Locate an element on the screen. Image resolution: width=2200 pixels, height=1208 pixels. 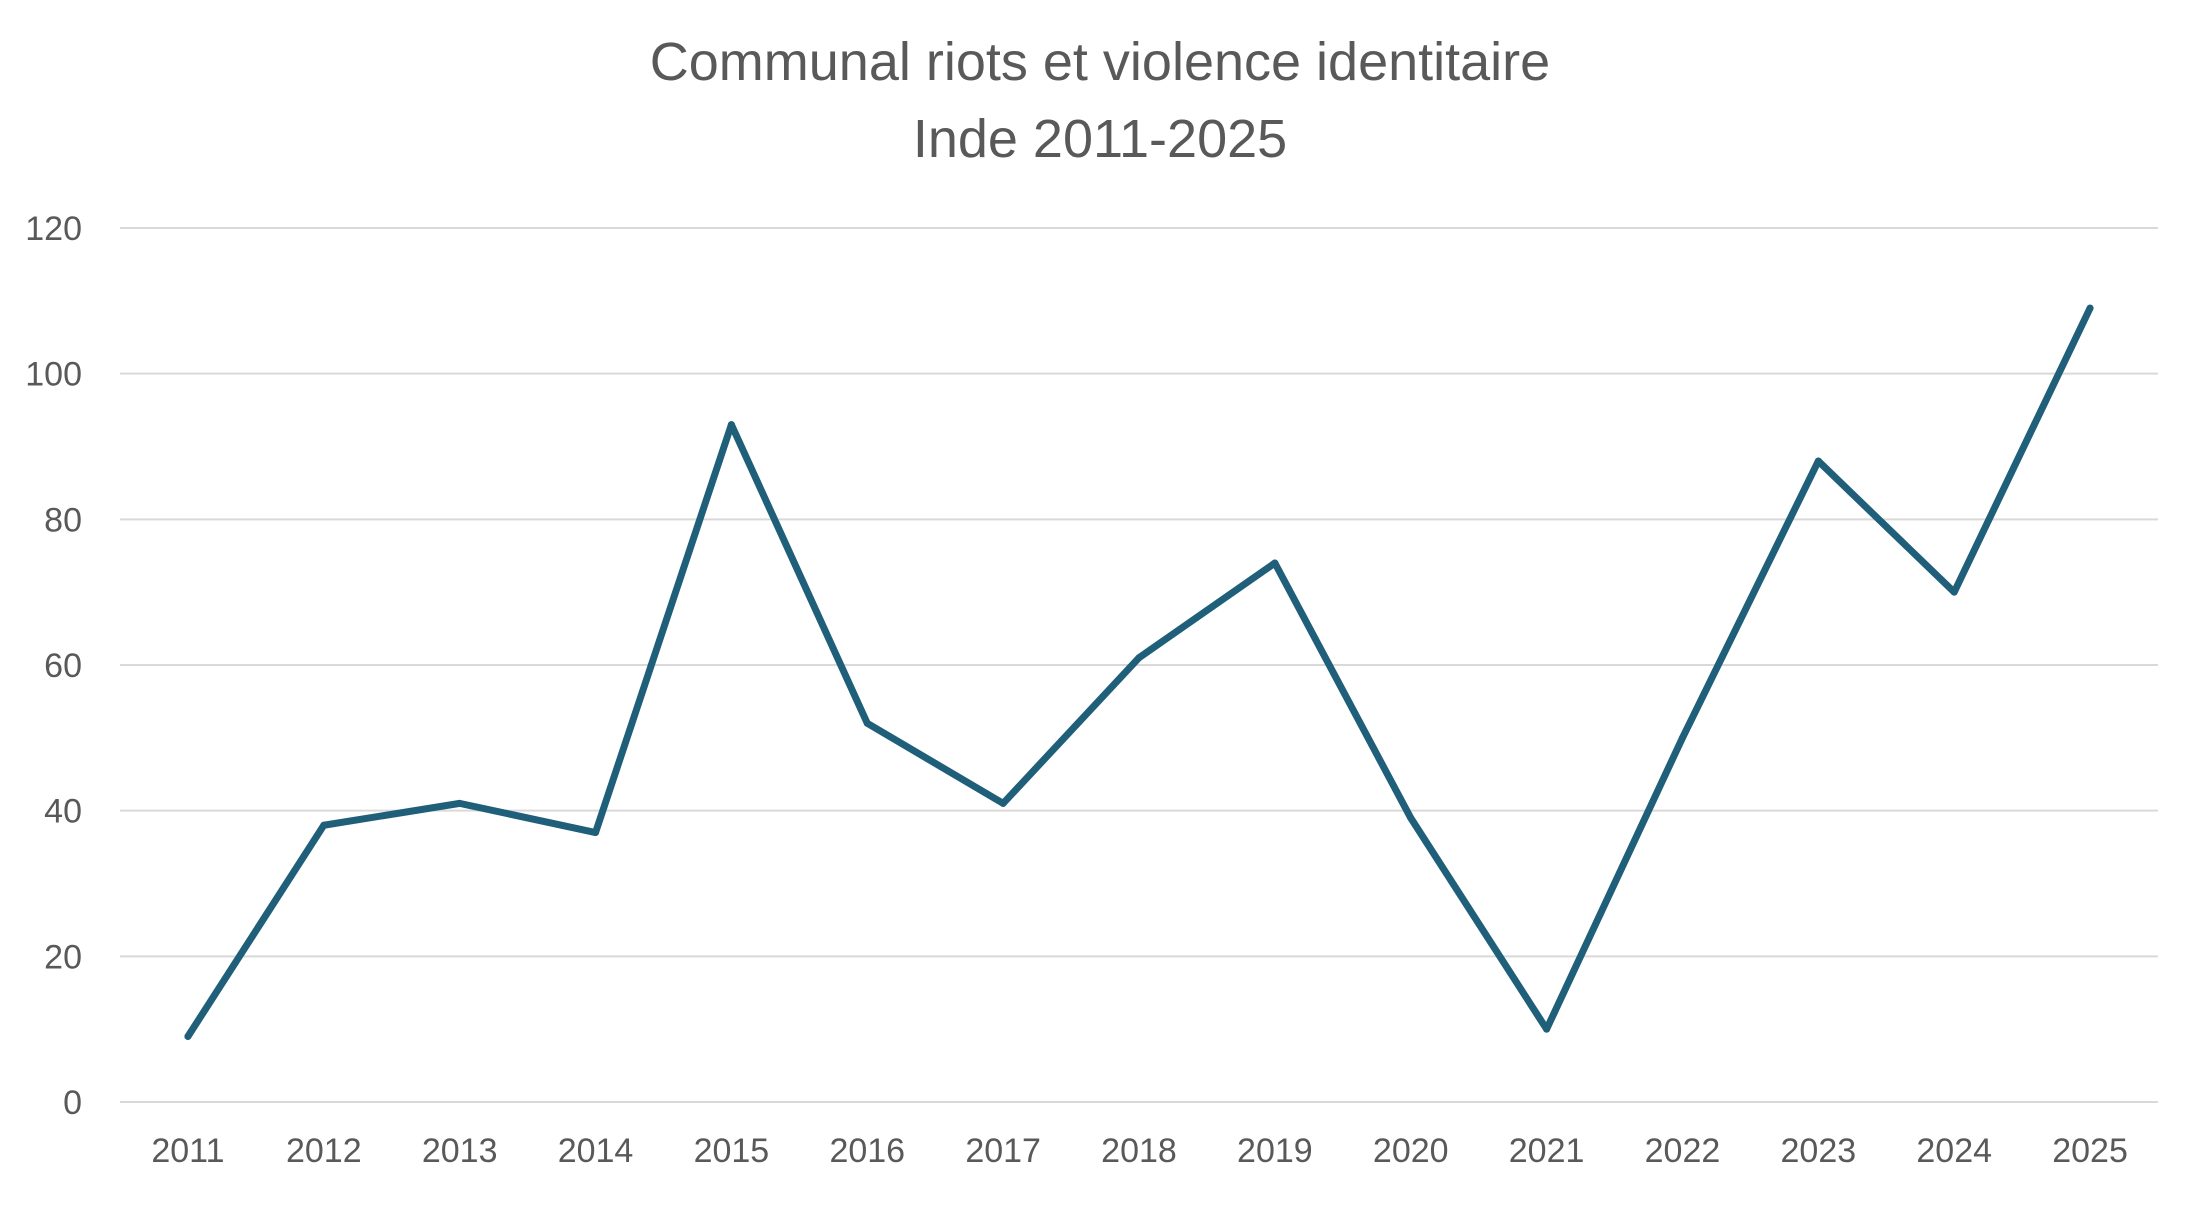
x-tick-label-2015: 2015 is located at coordinates (732, 1151).